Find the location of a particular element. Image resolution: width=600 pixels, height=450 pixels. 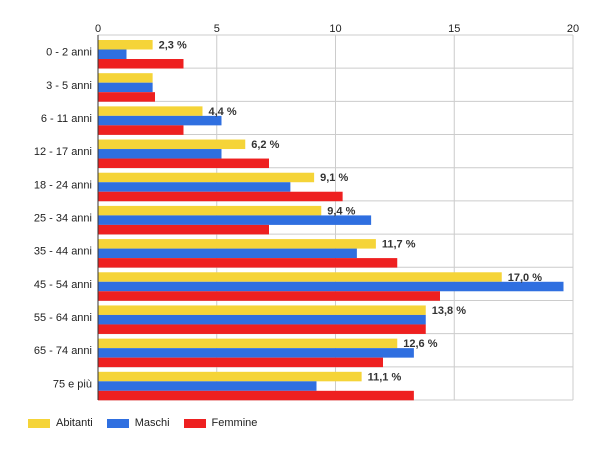

data-label-5: 9,4 % is located at coordinates (341, 211).